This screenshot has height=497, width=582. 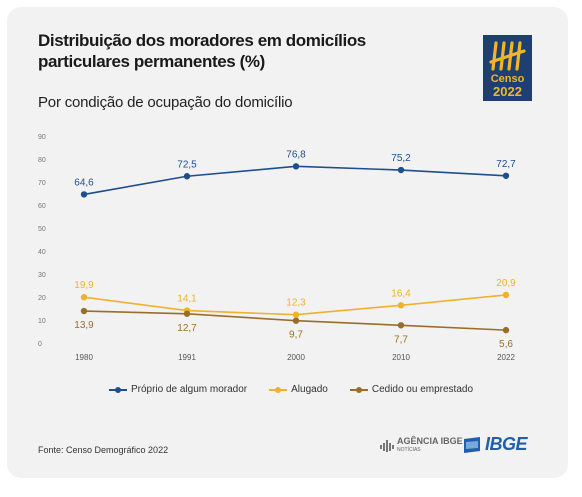 I want to click on ibge-wordmark: IBGE, so click(x=506, y=444).